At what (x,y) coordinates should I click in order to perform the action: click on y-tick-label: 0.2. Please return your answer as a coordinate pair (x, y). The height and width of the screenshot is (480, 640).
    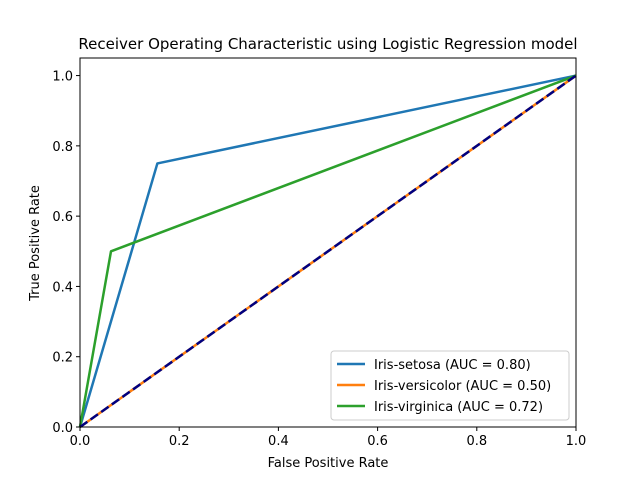
    Looking at the image, I should click on (62, 358).